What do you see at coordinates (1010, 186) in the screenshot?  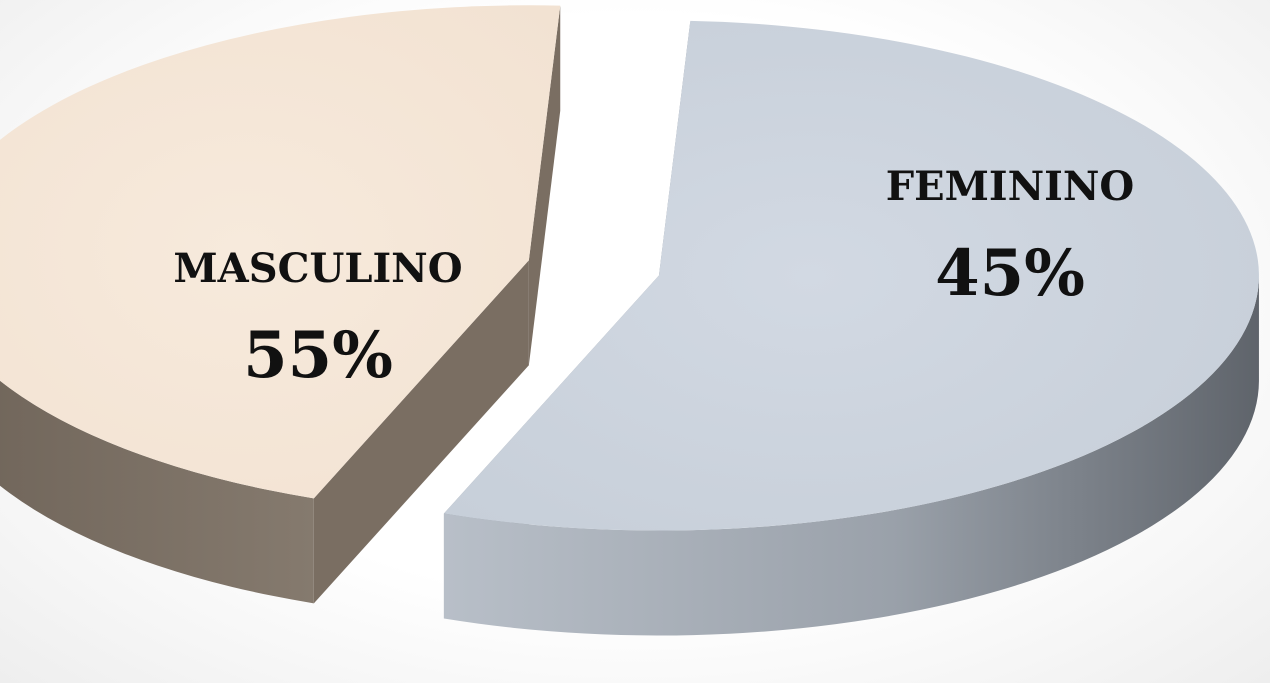 I see `slice-label-feminino: FEMININO` at bounding box center [1010, 186].